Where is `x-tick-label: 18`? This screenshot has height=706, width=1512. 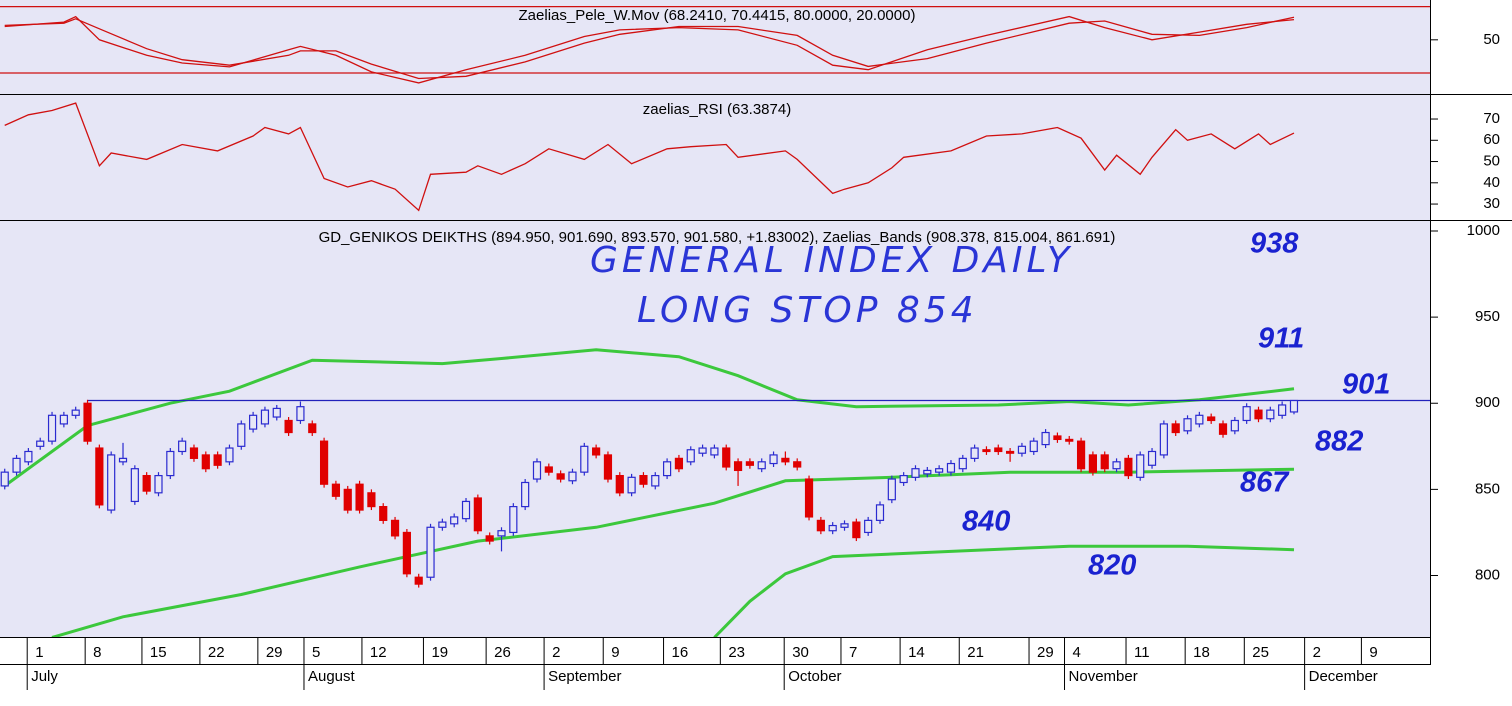
x-tick-label: 18 is located at coordinates (1201, 652).